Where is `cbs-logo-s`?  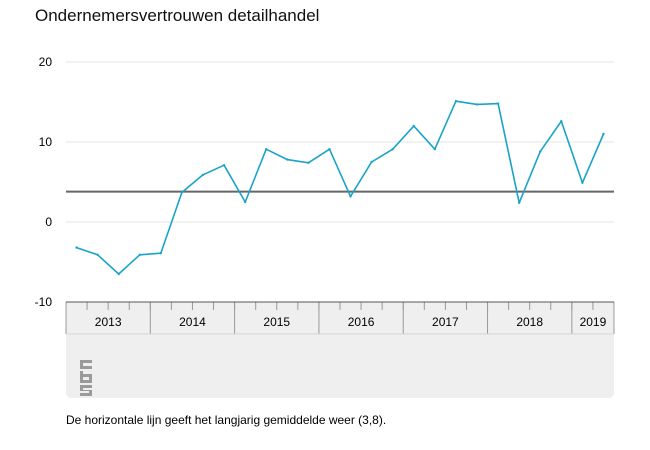 cbs-logo-s is located at coordinates (86, 390).